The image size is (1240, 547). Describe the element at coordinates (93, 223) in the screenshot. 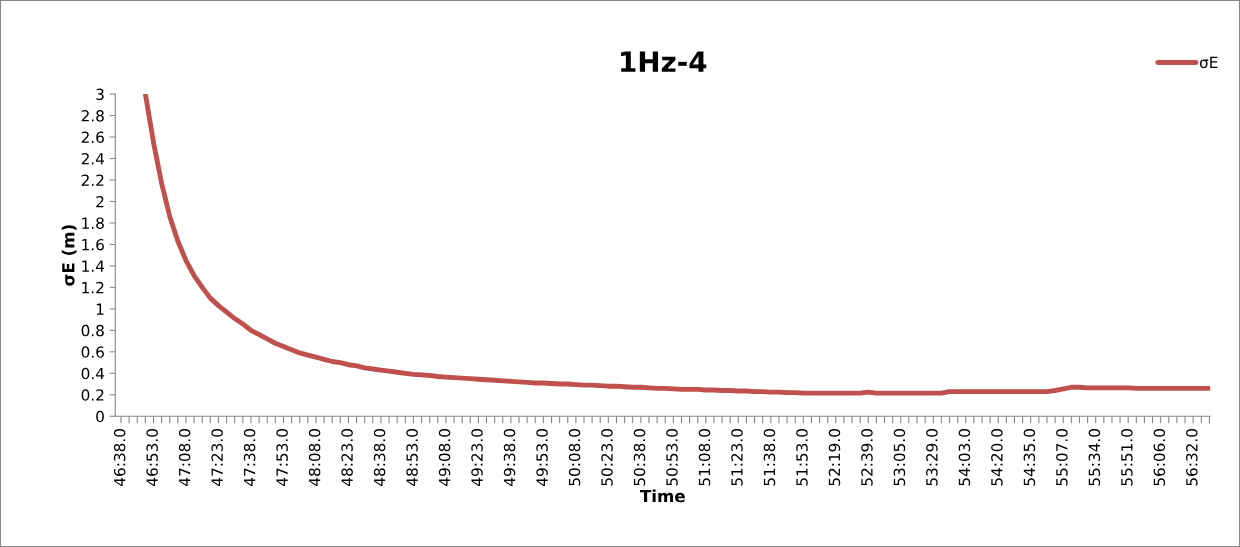

I see `y-tick-label: 1.8` at that location.